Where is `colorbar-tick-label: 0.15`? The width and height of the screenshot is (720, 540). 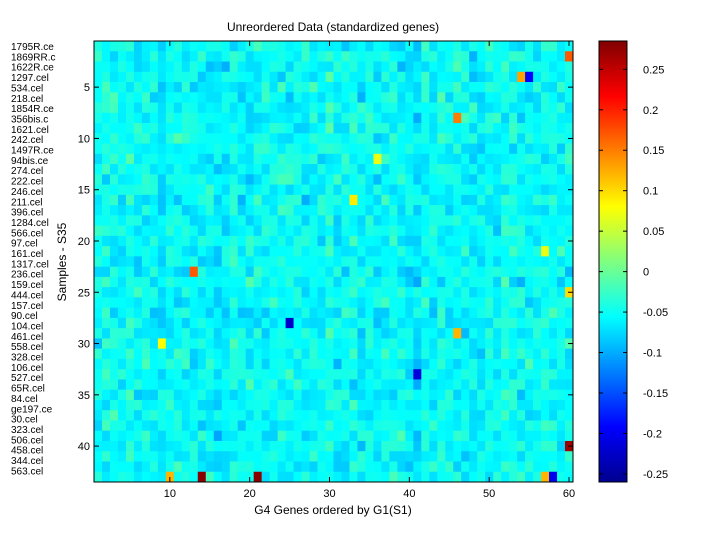
colorbar-tick-label: 0.15 is located at coordinates (653, 151).